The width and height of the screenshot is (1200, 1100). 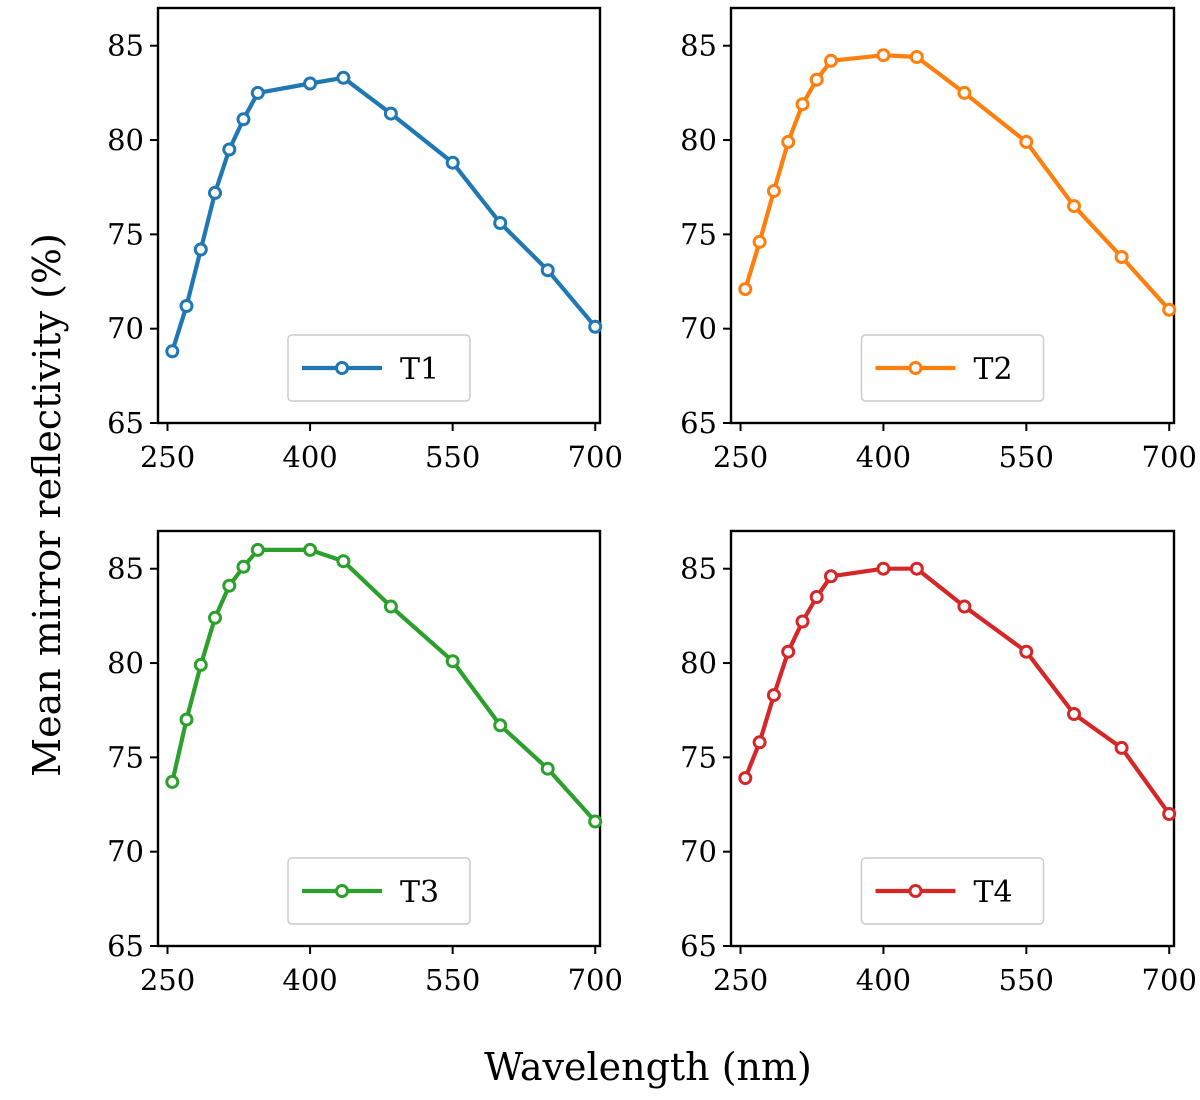 I want to click on y-axis-title: Mean mirror reflectivity (%), so click(x=47, y=505).